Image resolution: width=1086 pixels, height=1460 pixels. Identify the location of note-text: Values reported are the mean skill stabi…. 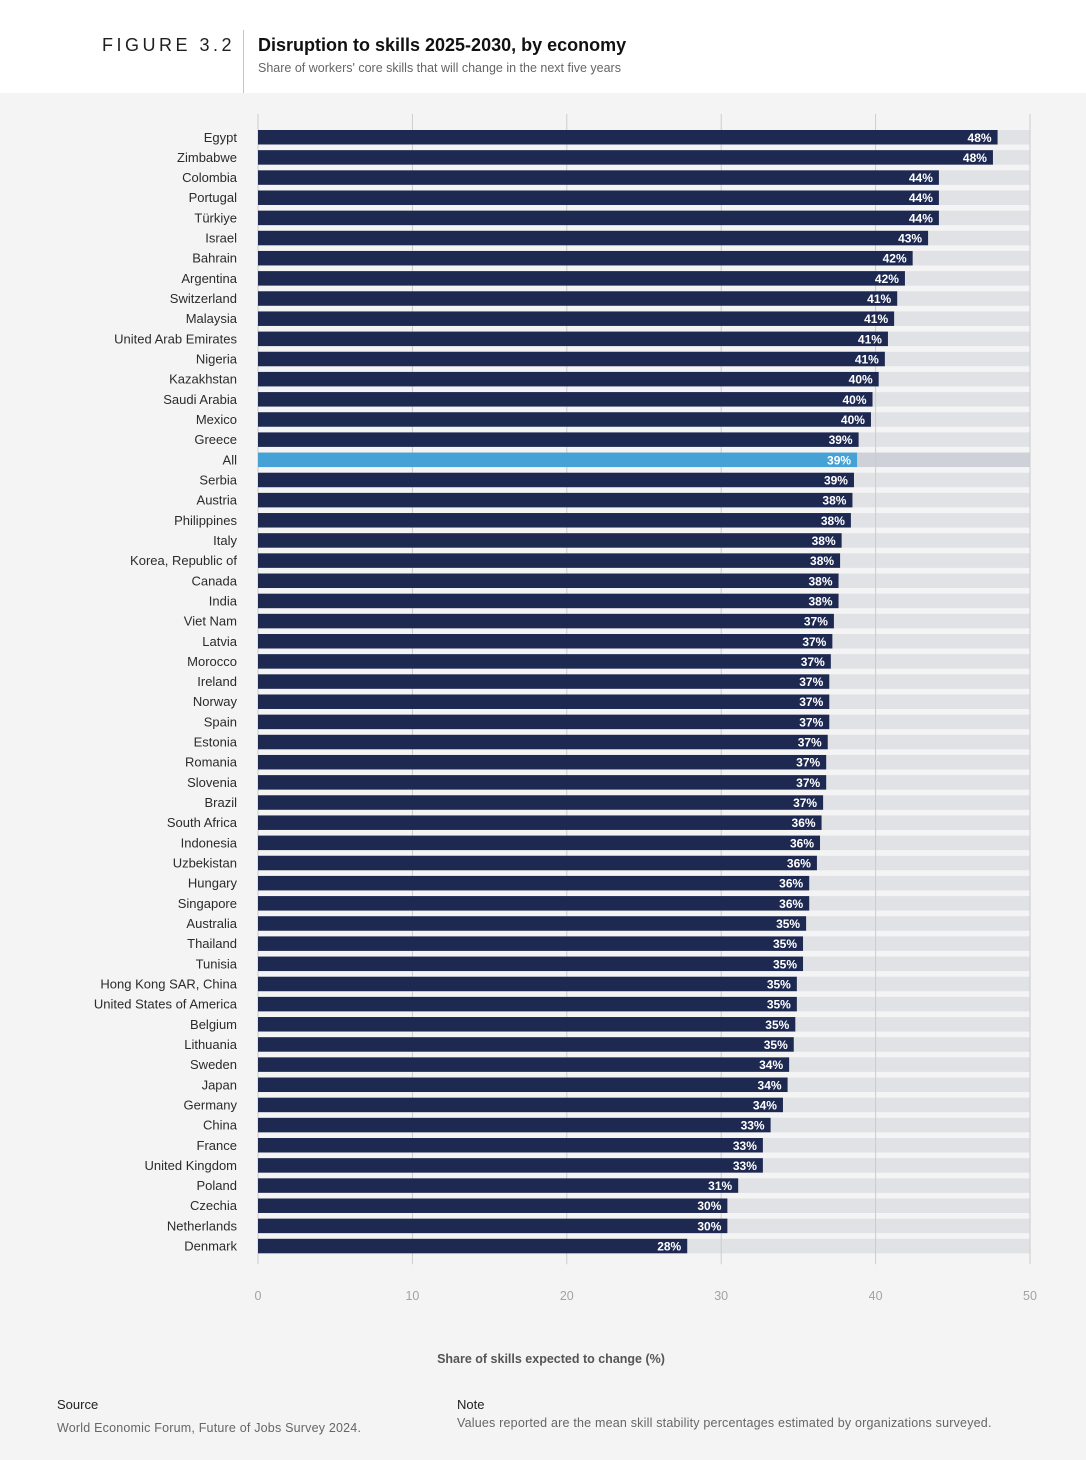
(724, 1423).